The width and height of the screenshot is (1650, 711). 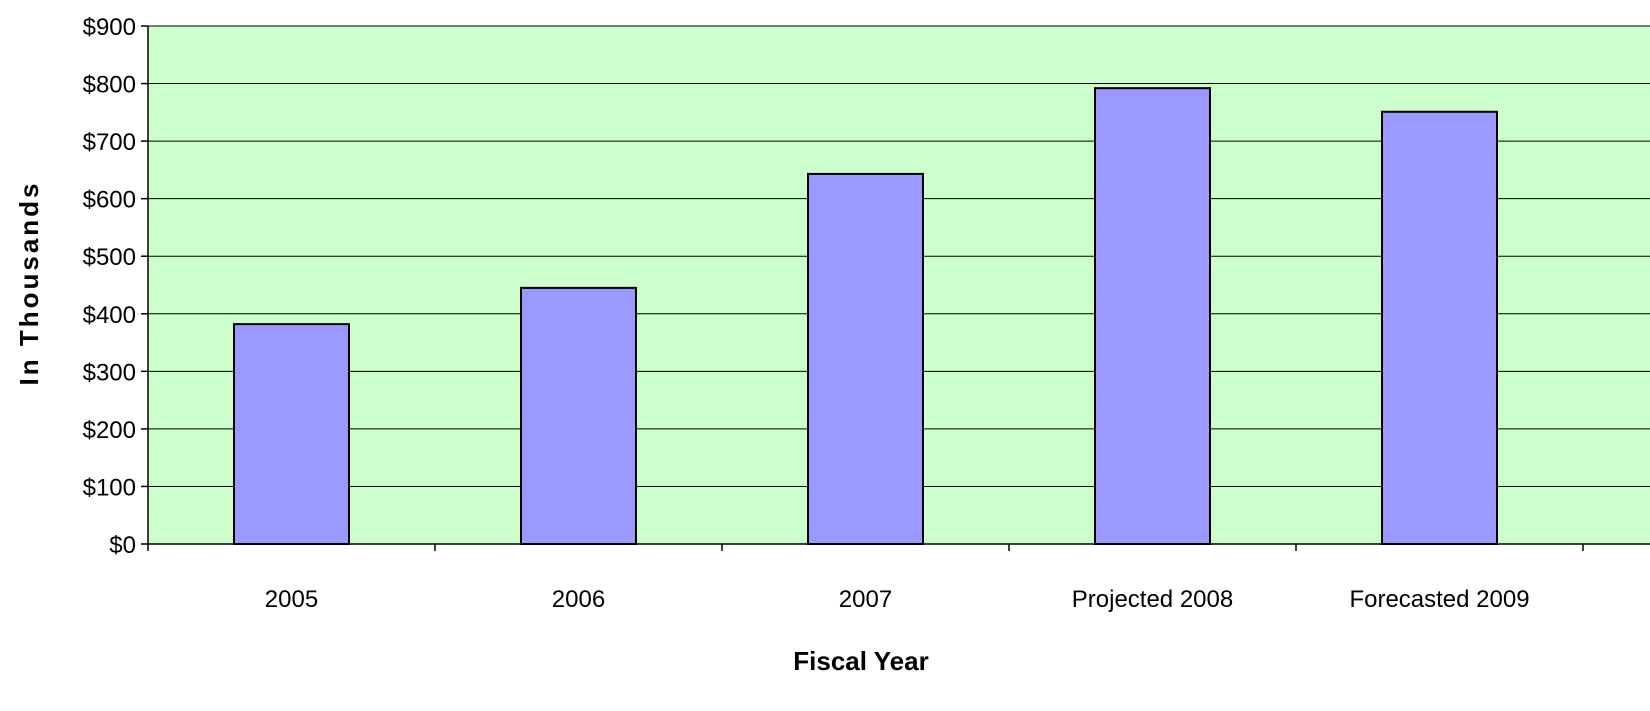 I want to click on y-axis-title: In Thousands, so click(x=29, y=283).